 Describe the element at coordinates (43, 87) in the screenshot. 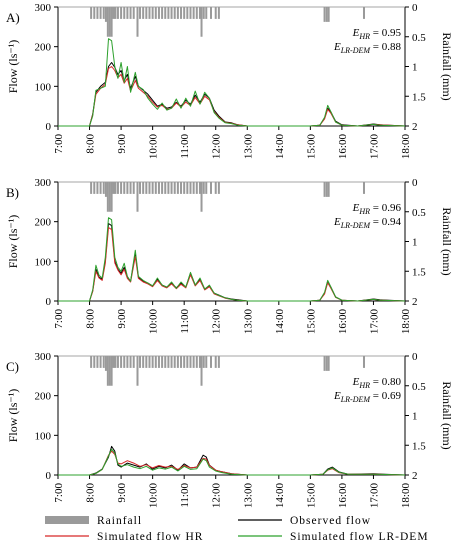

I see `y-tick-label: 100` at that location.